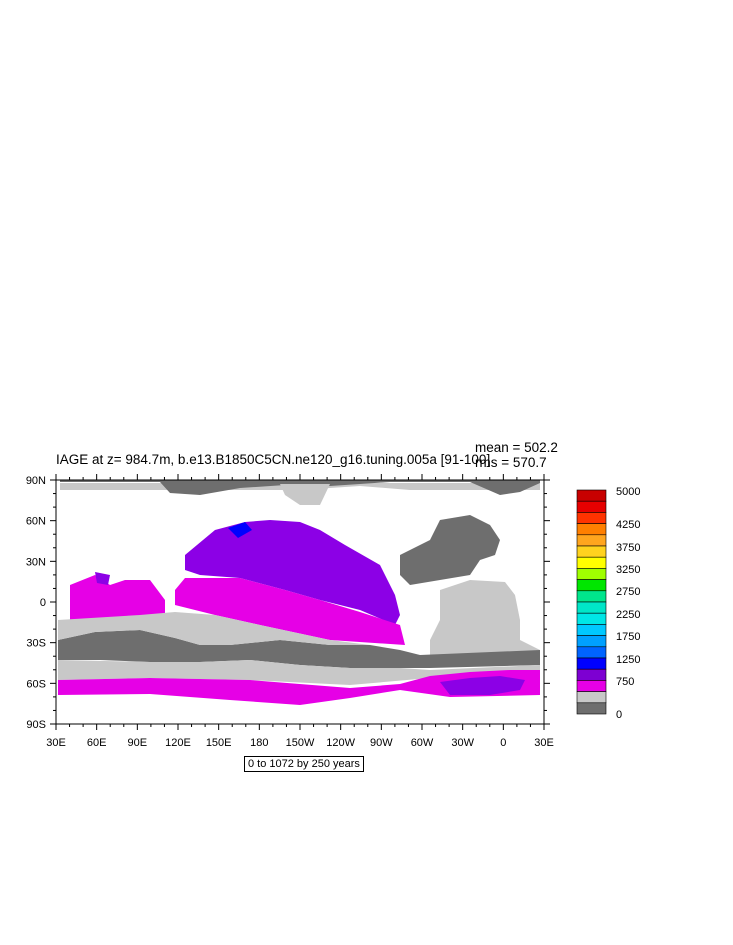  What do you see at coordinates (36, 725) in the screenshot?
I see `y-tick-label: 90S` at bounding box center [36, 725].